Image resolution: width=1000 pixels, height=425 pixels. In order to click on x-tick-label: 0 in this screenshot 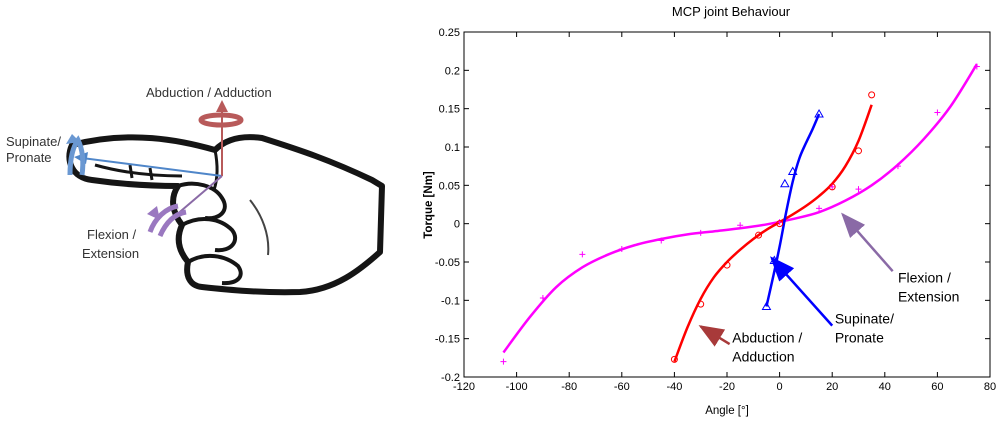, I will do `click(780, 387)`.